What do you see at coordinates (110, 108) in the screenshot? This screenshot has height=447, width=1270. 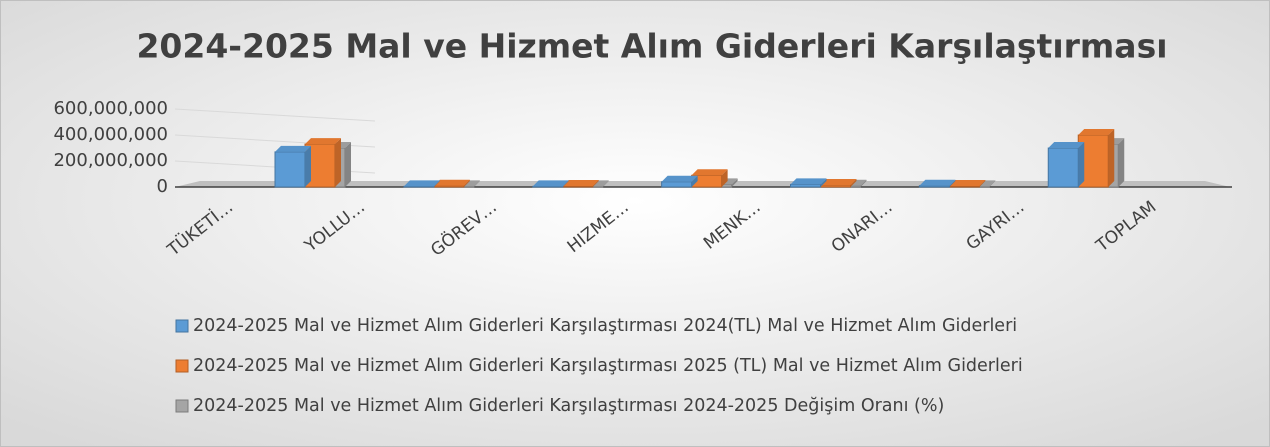 I see `y-tick-label: 600,000,000` at bounding box center [110, 108].